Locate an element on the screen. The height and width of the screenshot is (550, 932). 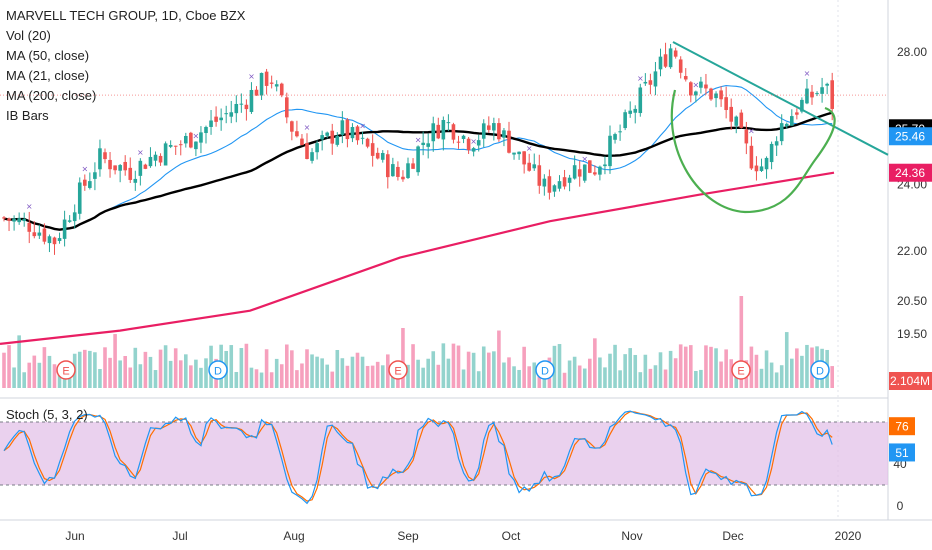
indicator-ma200: MA (200, close) is located at coordinates (51, 95).